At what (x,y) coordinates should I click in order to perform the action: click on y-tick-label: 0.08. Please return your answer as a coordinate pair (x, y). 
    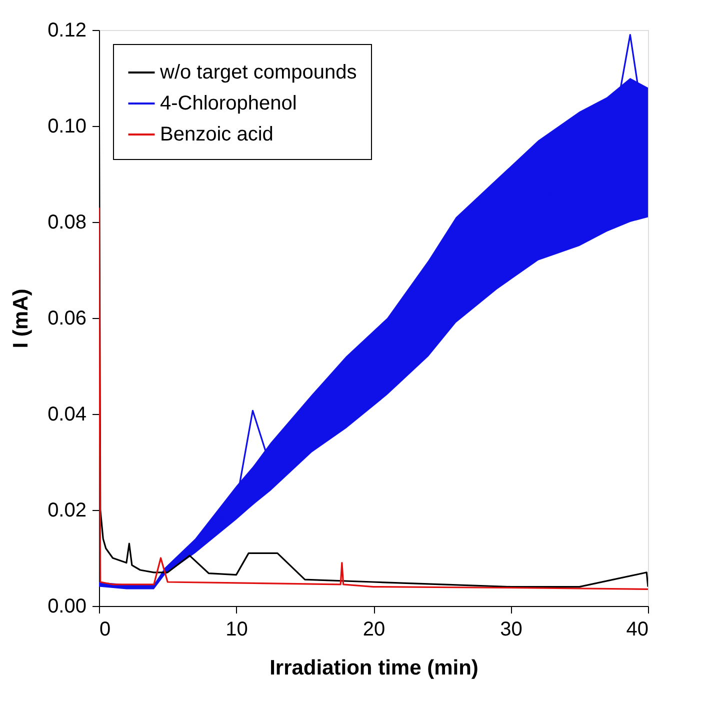
    Looking at the image, I should click on (67, 223).